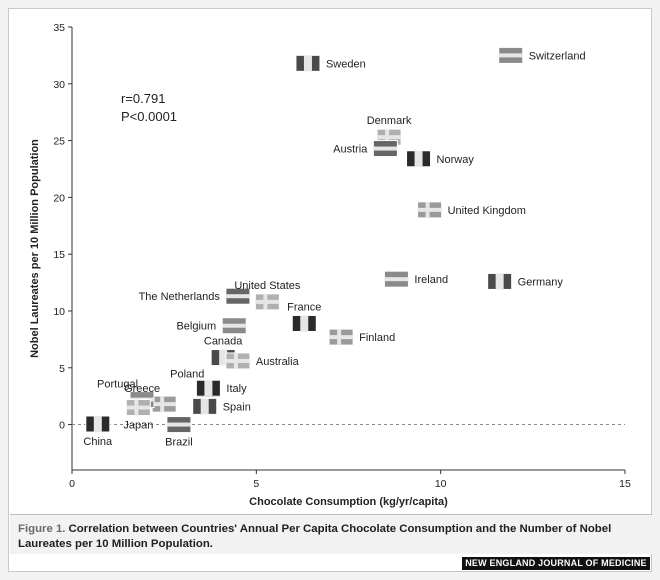 This screenshot has width=660, height=580. I want to click on country-label: Denmark, so click(389, 121).